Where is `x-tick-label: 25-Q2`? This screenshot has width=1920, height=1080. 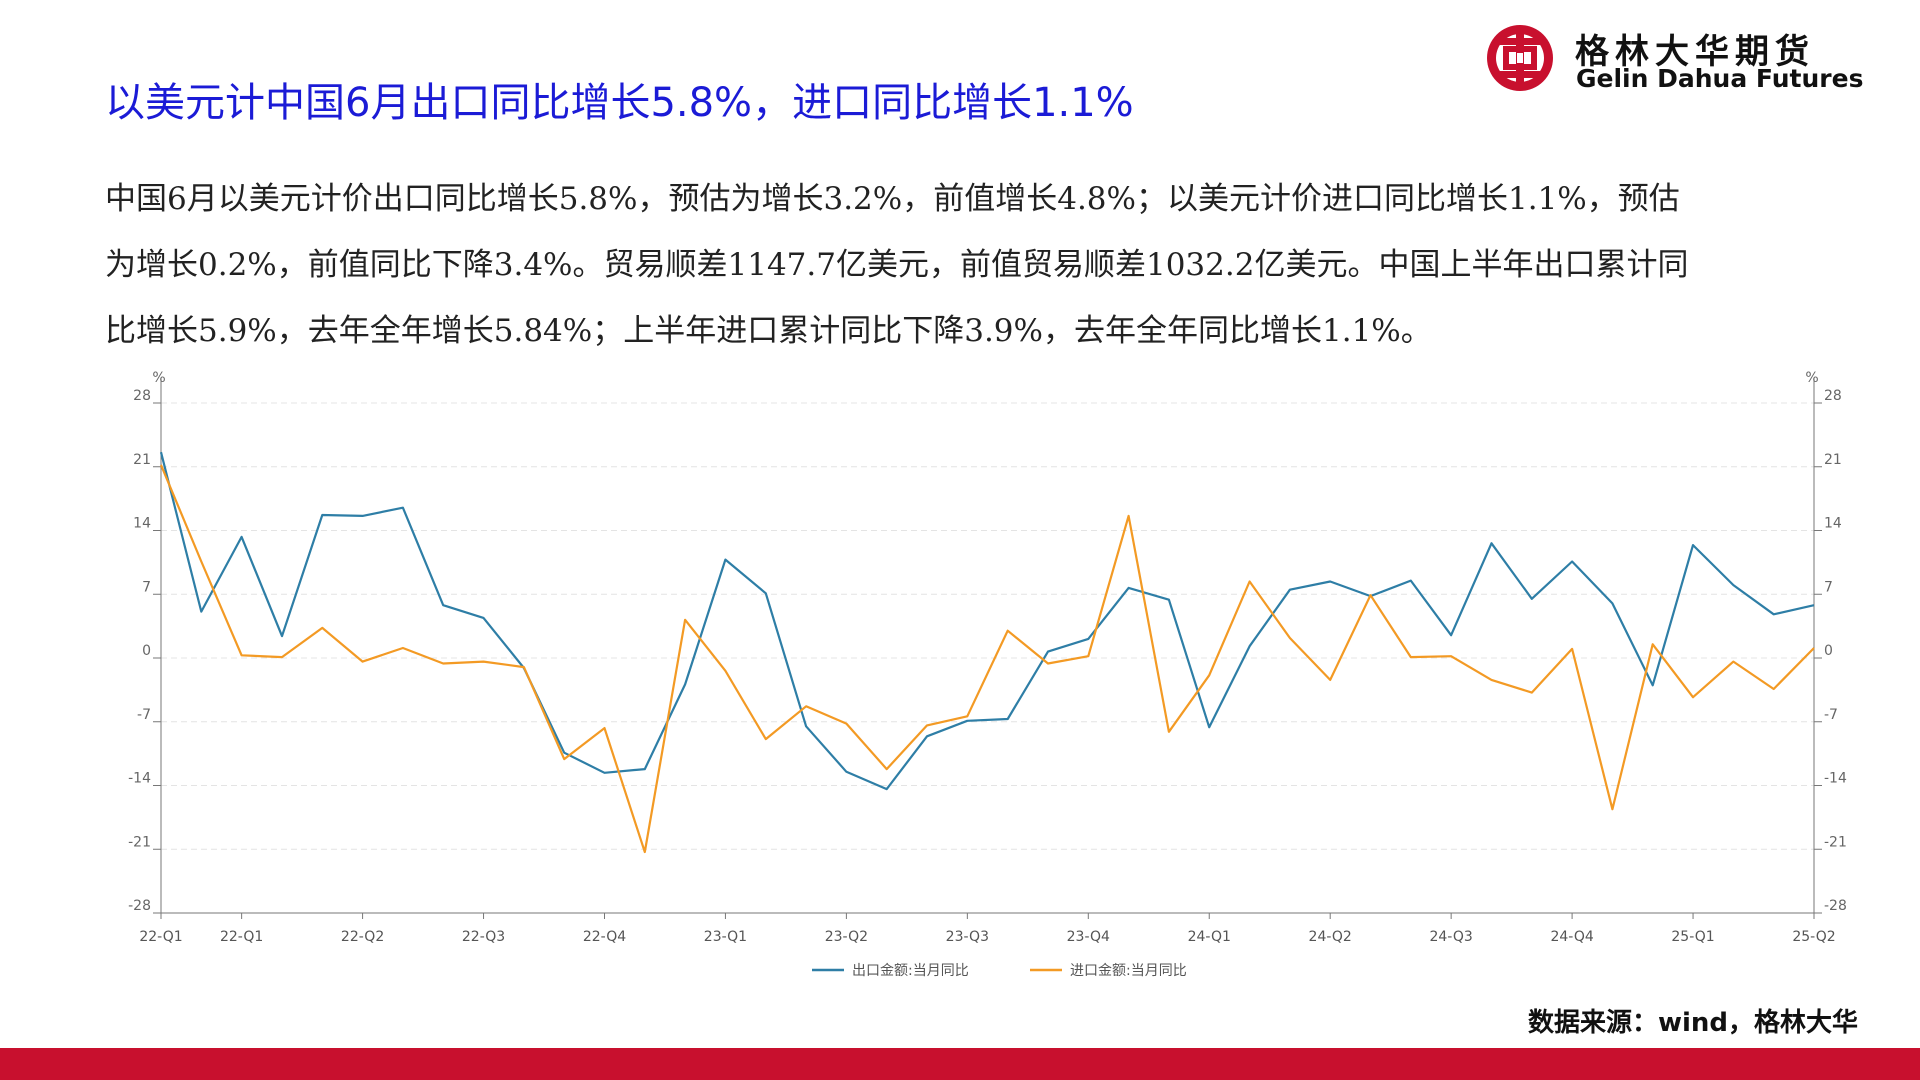
x-tick-label: 25-Q2 is located at coordinates (1813, 937).